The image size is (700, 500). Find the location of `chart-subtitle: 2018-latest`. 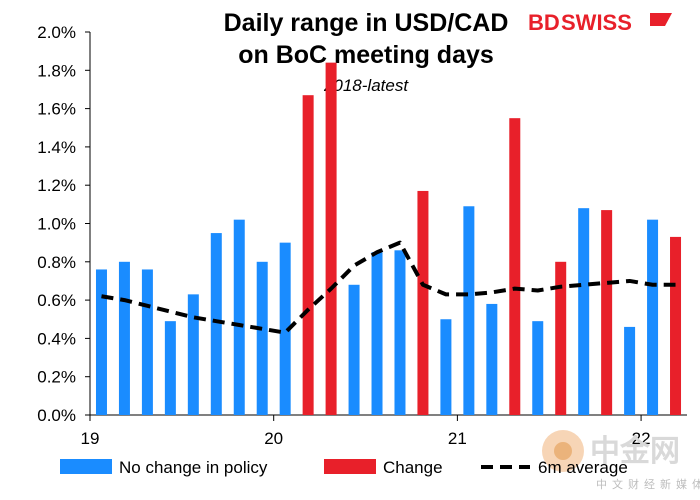

chart-subtitle: 2018-latest is located at coordinates (366, 85).